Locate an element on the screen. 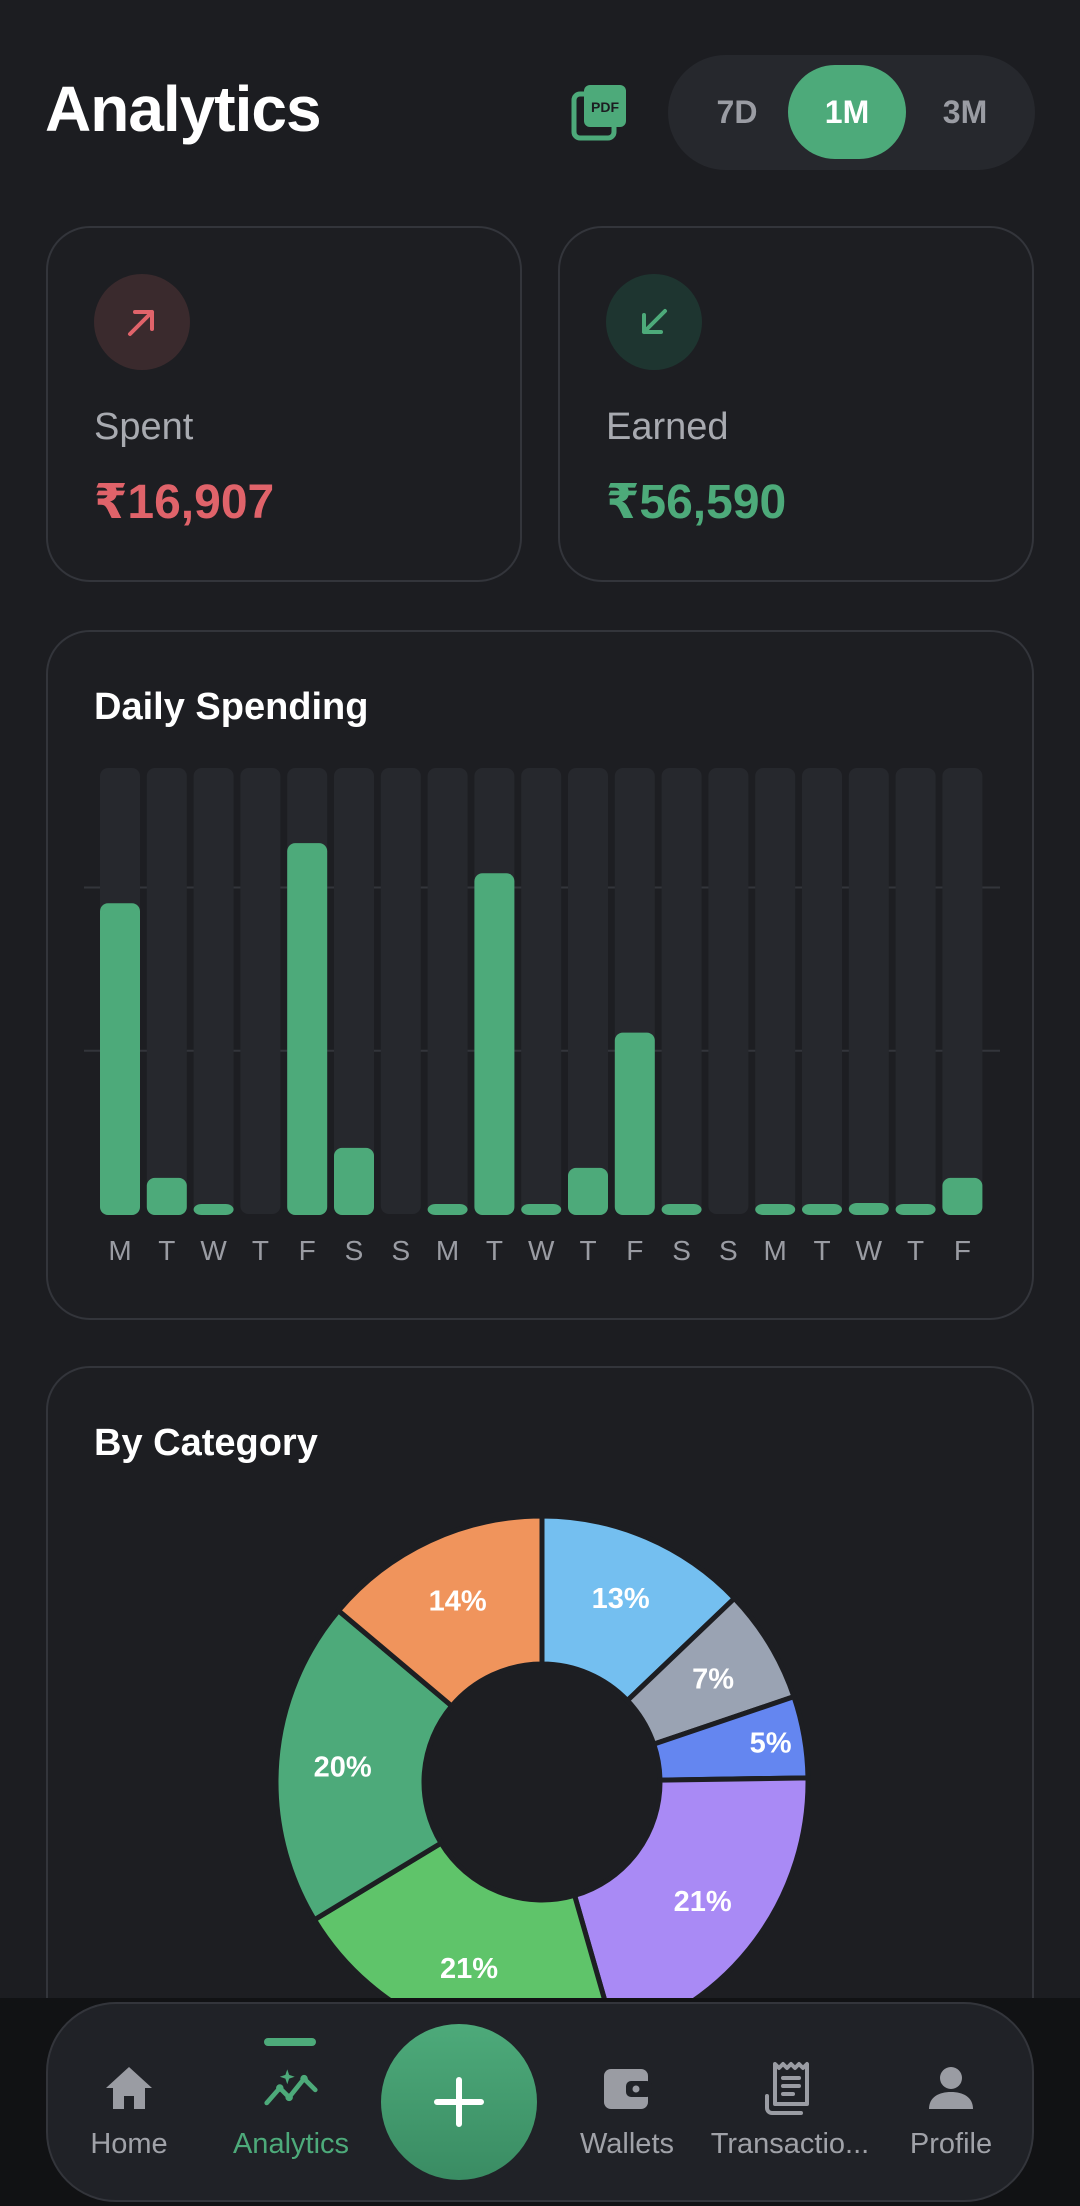 This screenshot has height=2206, width=1080. time-range-switch: 7D 1M 3M is located at coordinates (851, 112).